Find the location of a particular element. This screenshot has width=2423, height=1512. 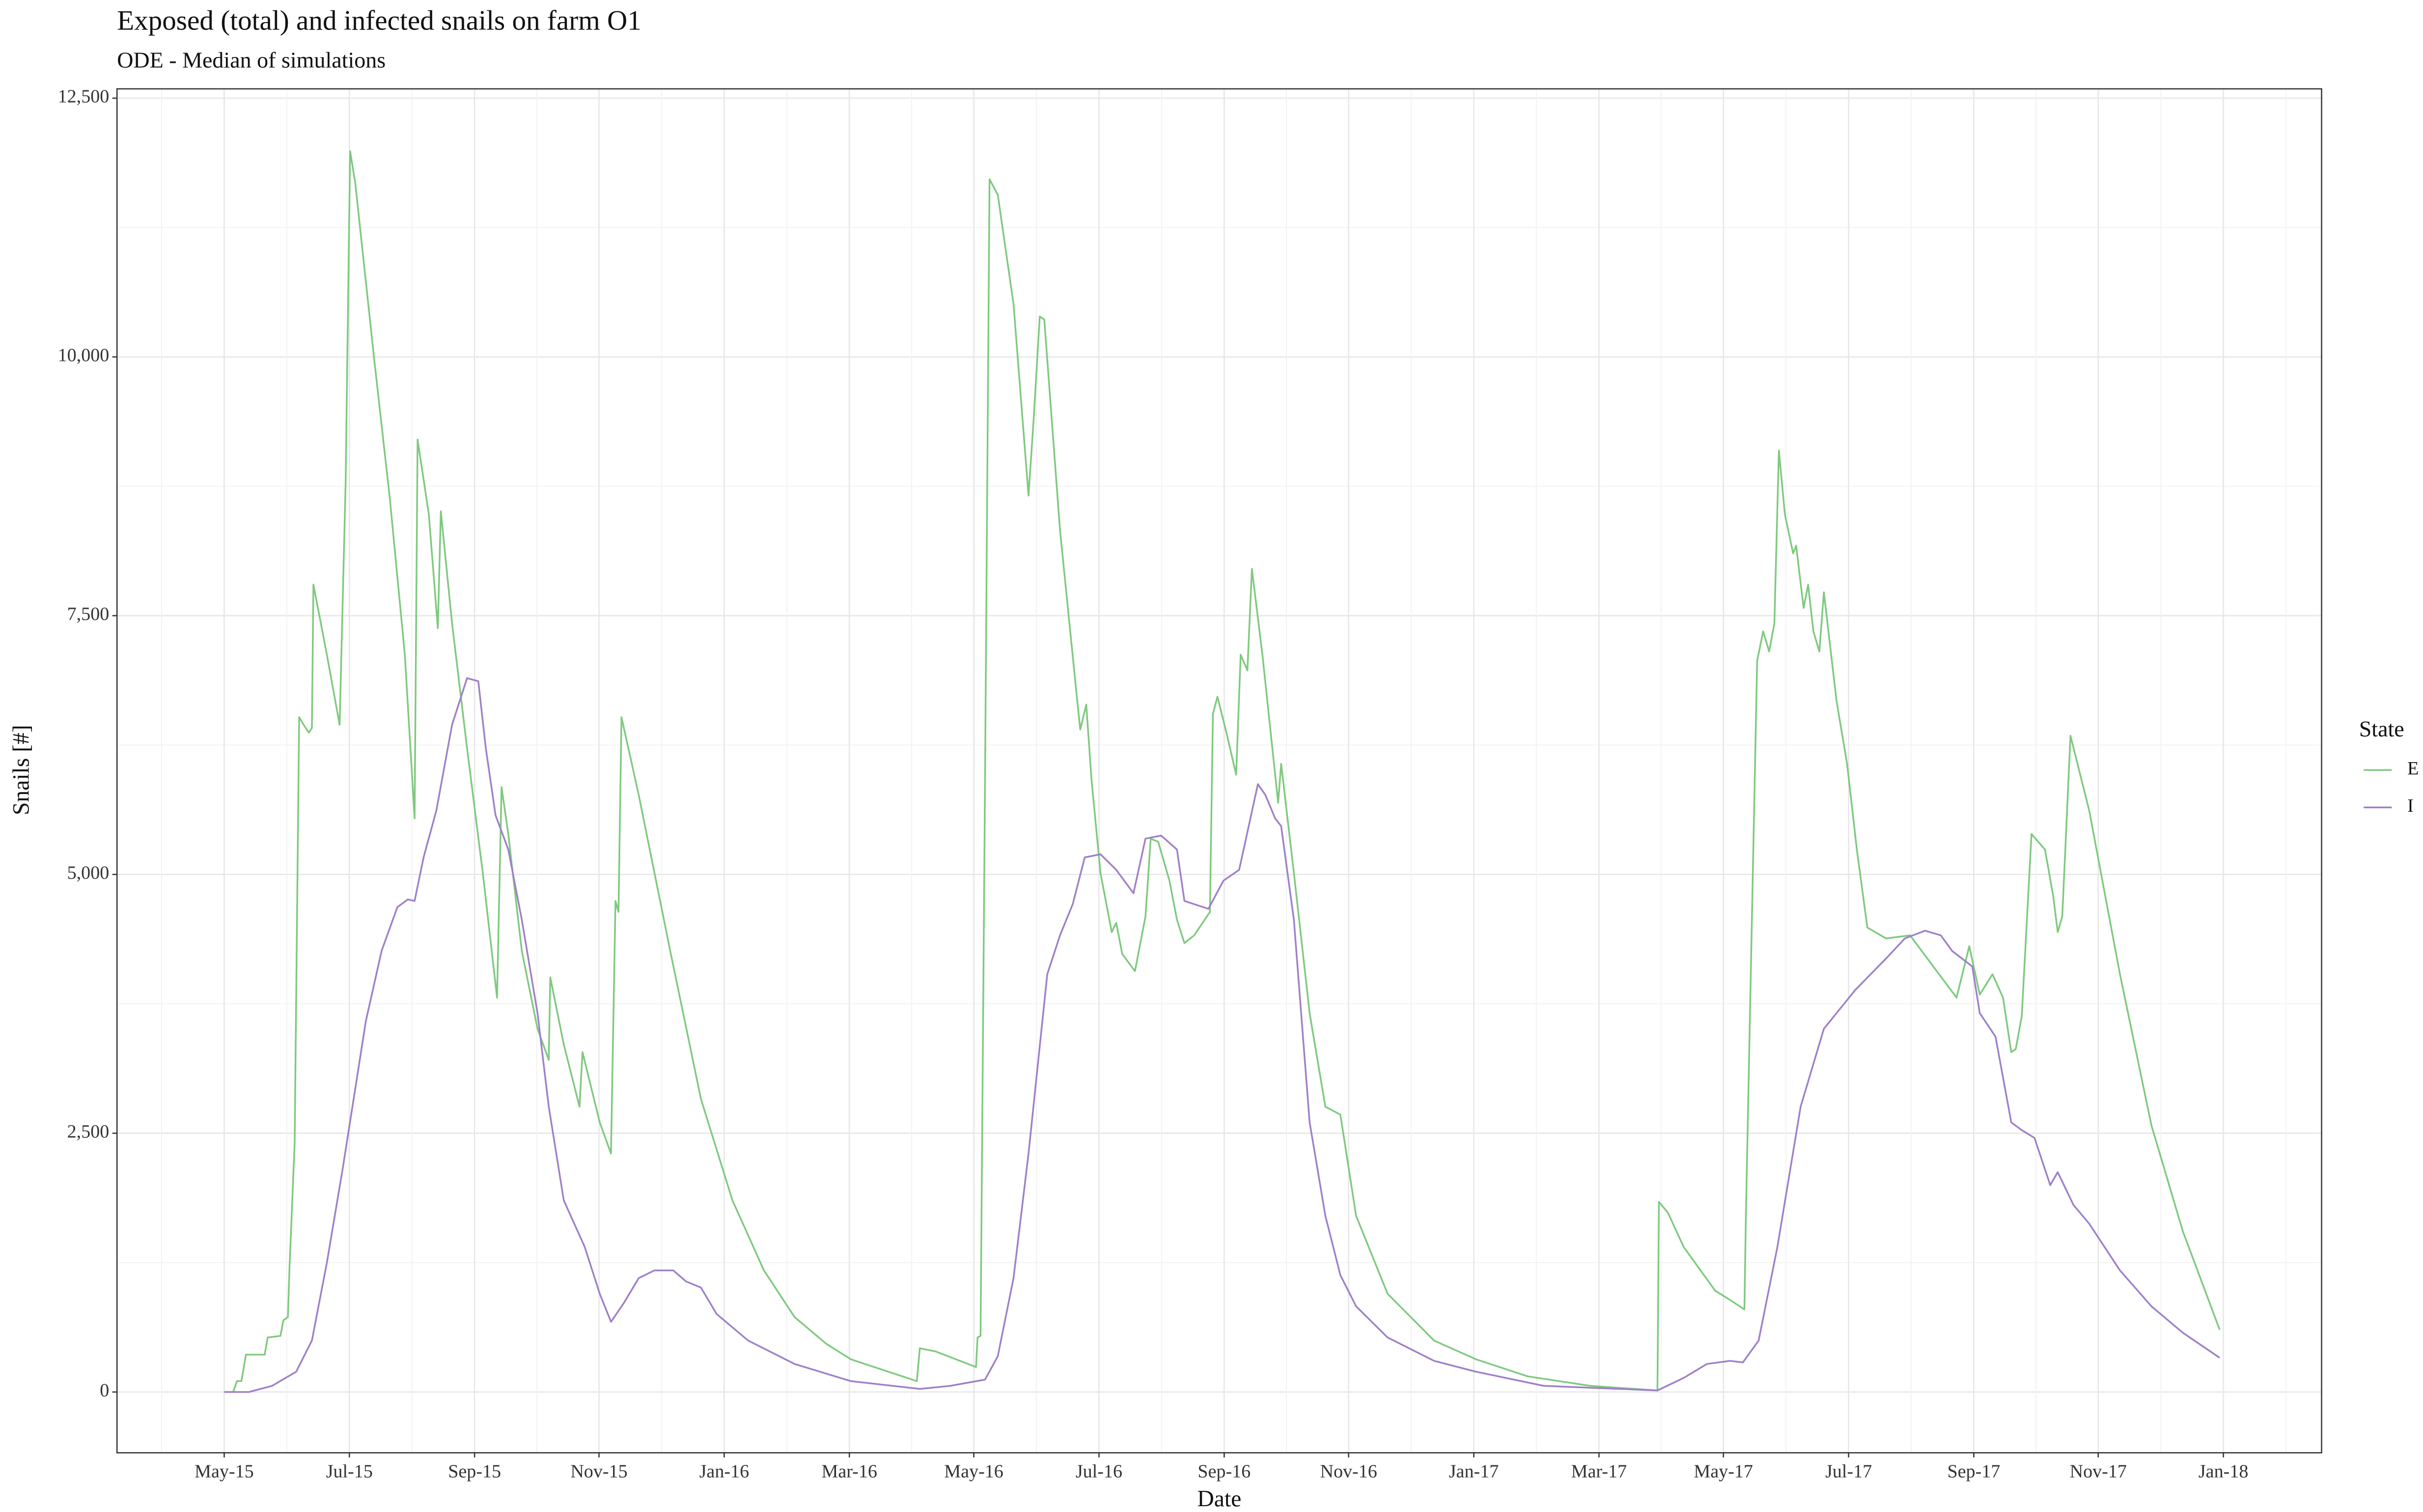

x-tick-label: Jul-16 is located at coordinates (1099, 1471).